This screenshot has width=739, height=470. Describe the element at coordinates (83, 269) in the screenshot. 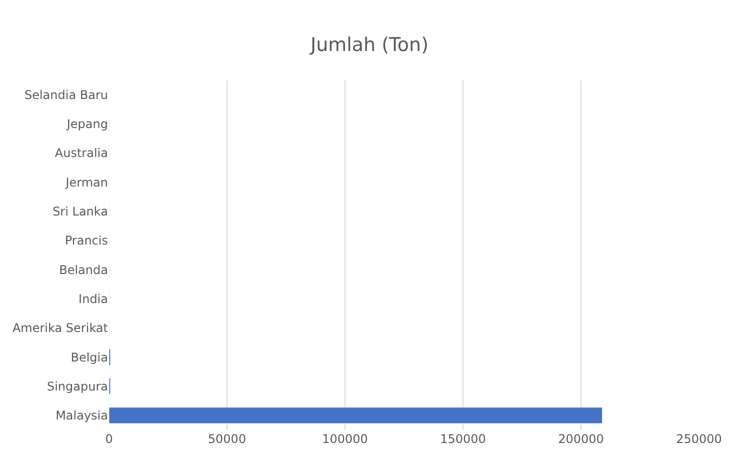

I see `y-tick-label: Belanda` at that location.